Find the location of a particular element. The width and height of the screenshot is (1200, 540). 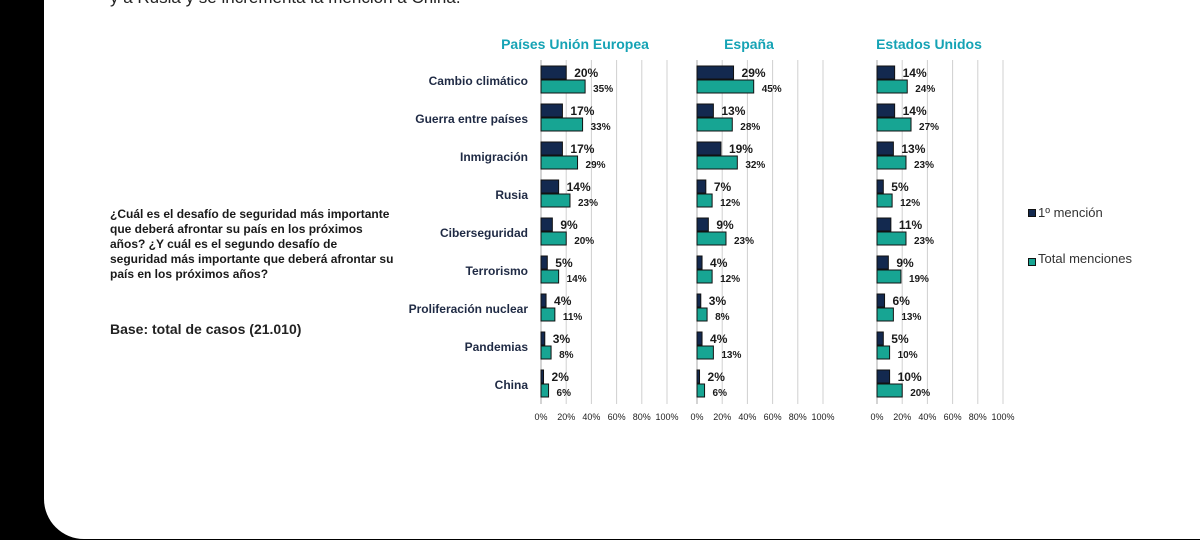

value-label-estados-unidos-inmigracion-total: 23% is located at coordinates (924, 165).